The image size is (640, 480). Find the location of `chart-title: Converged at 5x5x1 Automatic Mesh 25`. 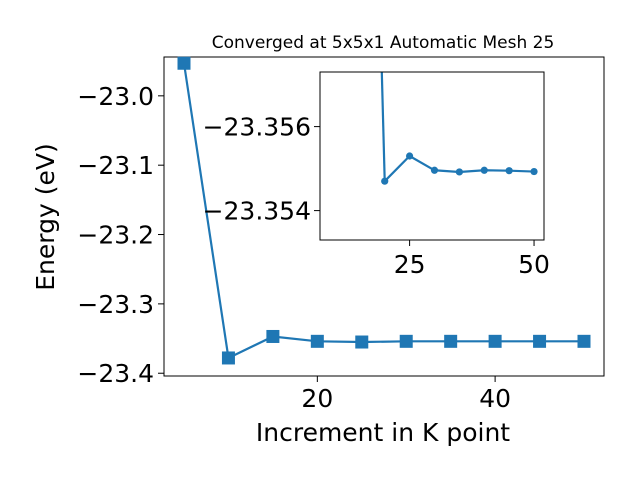

chart-title: Converged at 5x5x1 Automatic Mesh 25 is located at coordinates (383, 43).